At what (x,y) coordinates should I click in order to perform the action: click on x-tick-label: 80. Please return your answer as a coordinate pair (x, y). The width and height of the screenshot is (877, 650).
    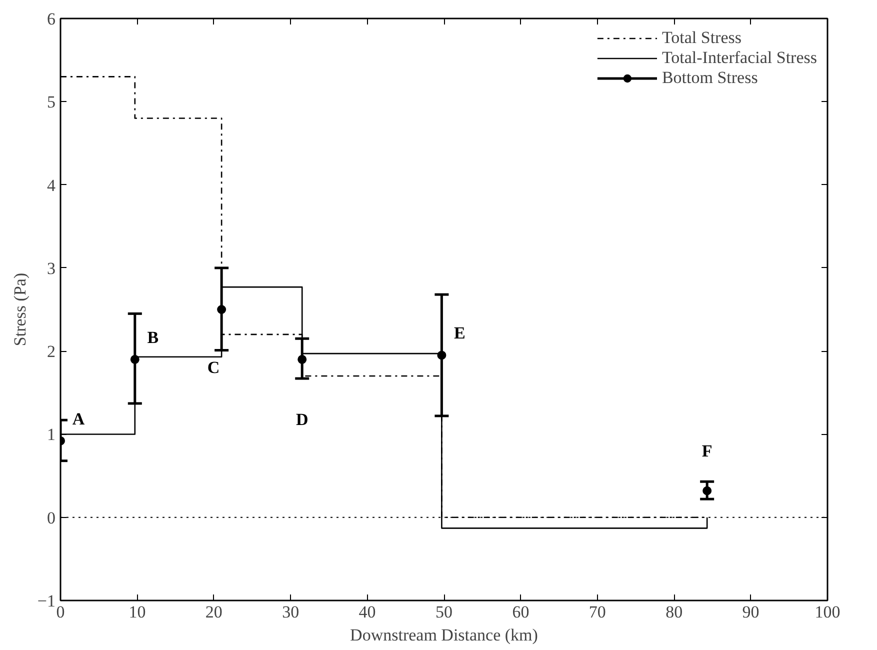
    Looking at the image, I should click on (674, 612).